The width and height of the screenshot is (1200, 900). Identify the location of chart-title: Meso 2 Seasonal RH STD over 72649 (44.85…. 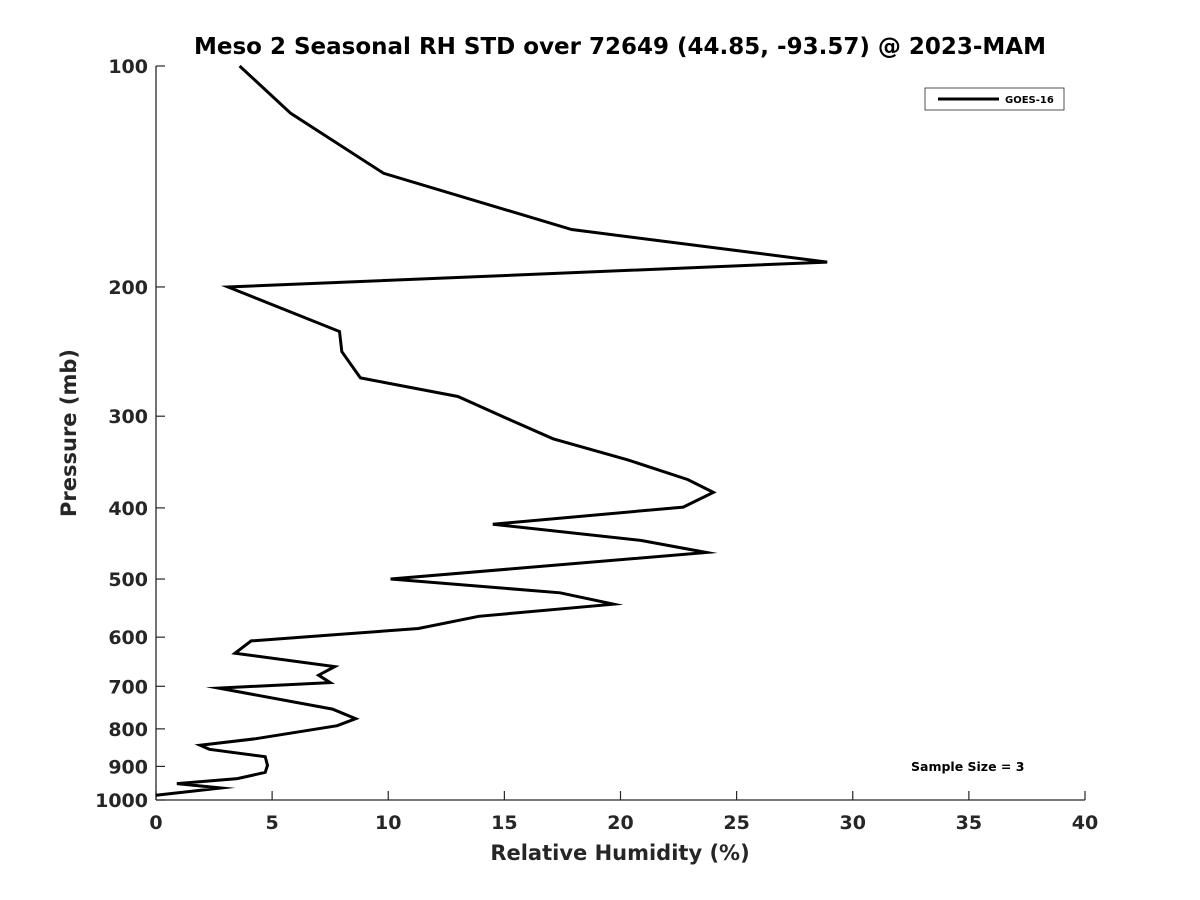
(620, 47).